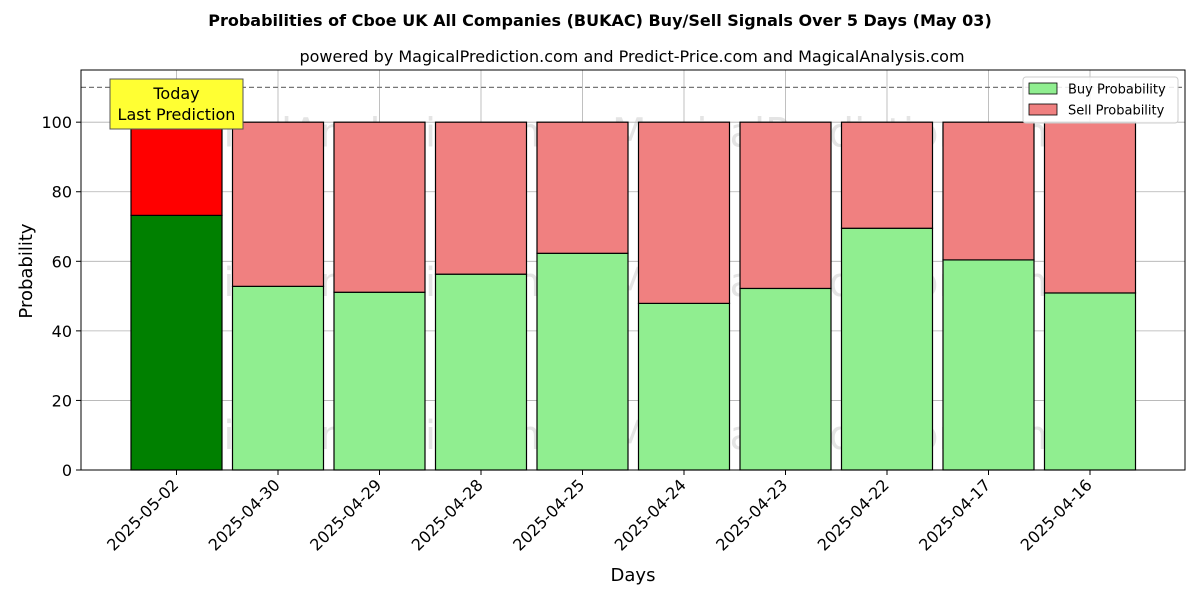 This screenshot has height=604, width=1200. Describe the element at coordinates (650, 514) in the screenshot. I see `x-tick-label: 2025-04-24` at that location.